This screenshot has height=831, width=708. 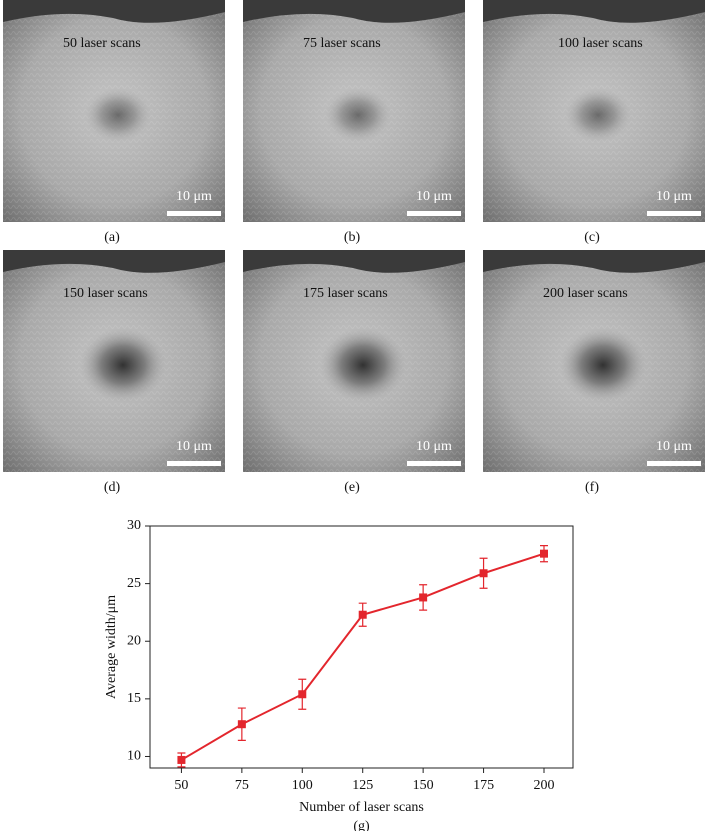 What do you see at coordinates (543, 785) in the screenshot?
I see `x-tick-label: 200` at bounding box center [543, 785].